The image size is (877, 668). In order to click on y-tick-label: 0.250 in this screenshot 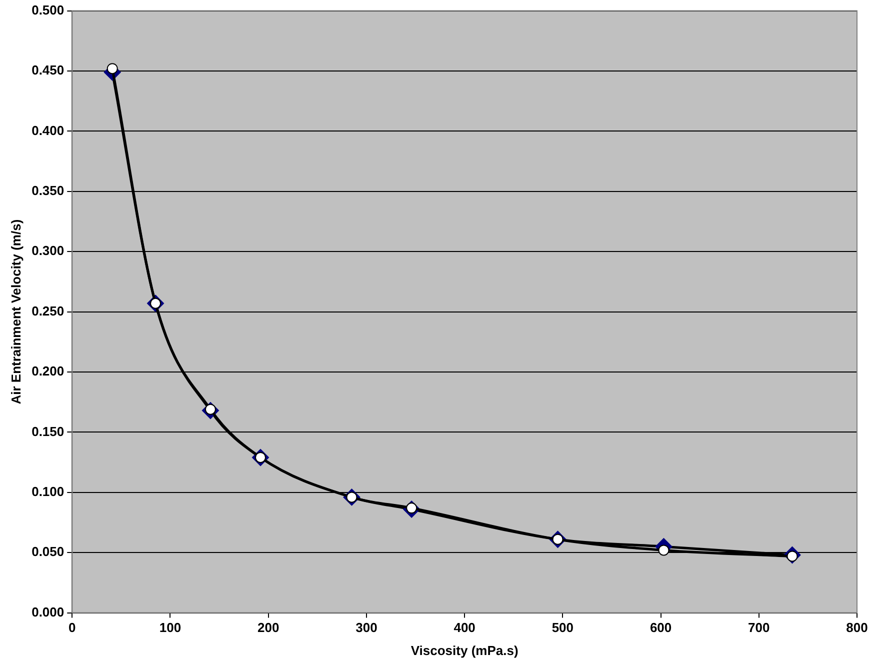, I will do `click(48, 310)`.